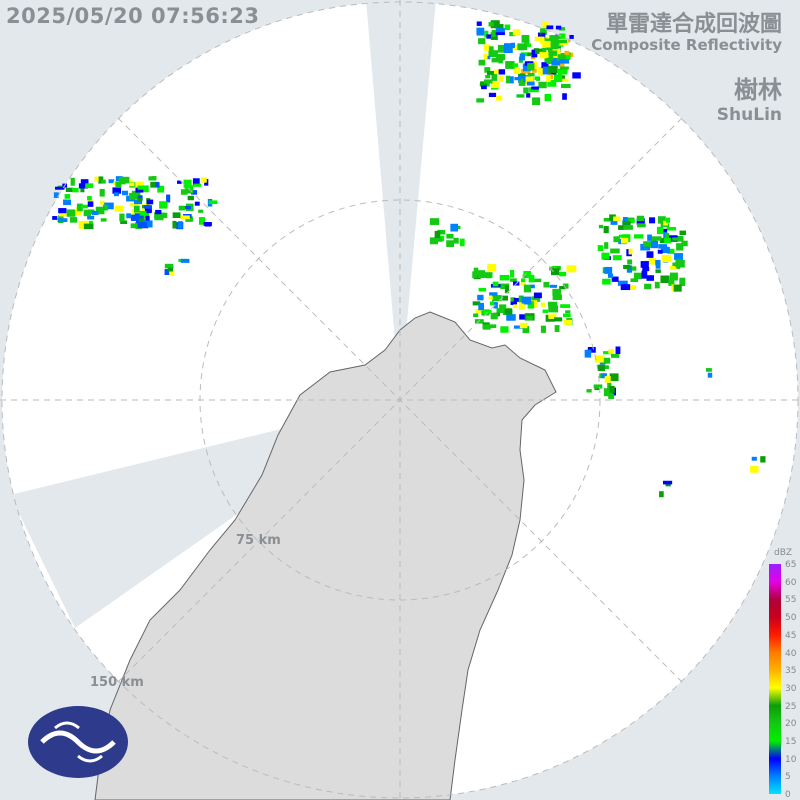  Describe the element at coordinates (401, 200) in the screenshot. I see `blocked-sector-north` at that location.